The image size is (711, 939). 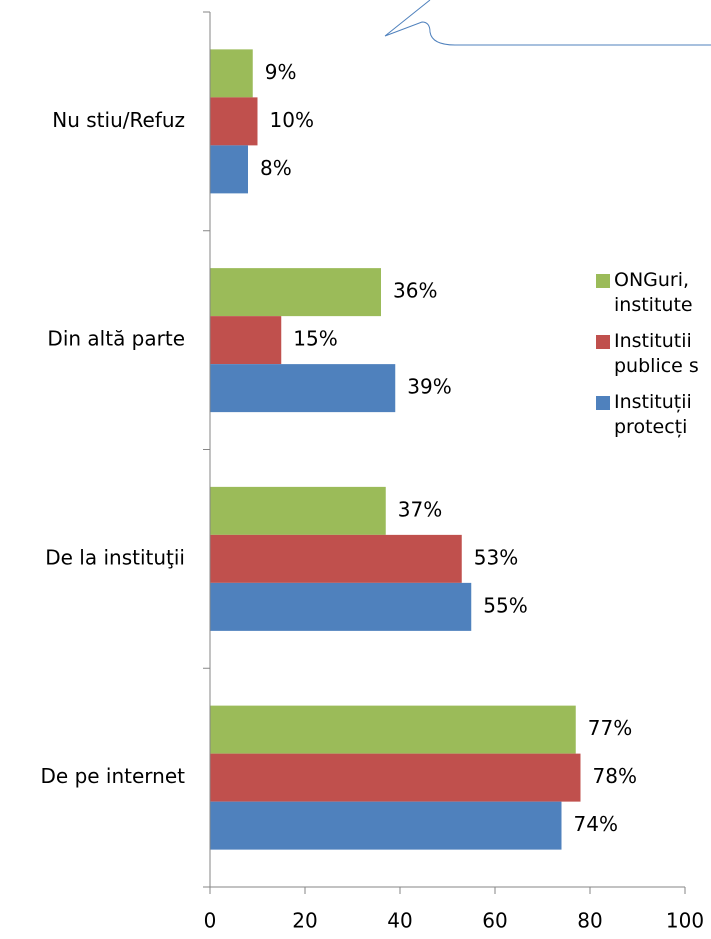 I want to click on x-tick-label: 60, so click(x=494, y=921).